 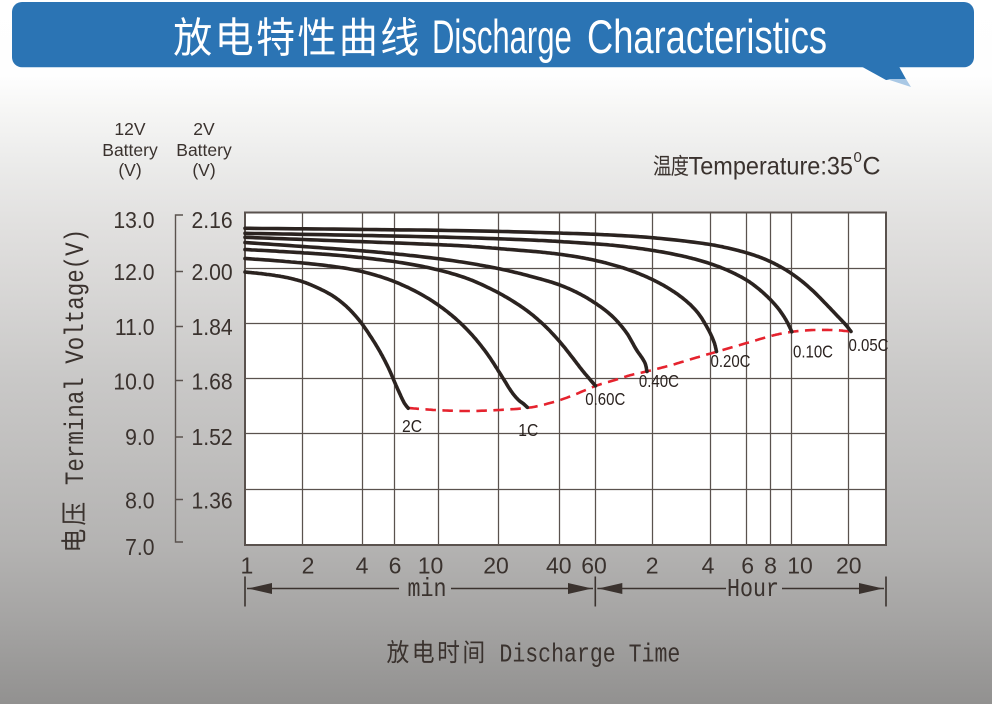 What do you see at coordinates (502, 36) in the screenshot?
I see `svg-text: Discharge` at bounding box center [502, 36].